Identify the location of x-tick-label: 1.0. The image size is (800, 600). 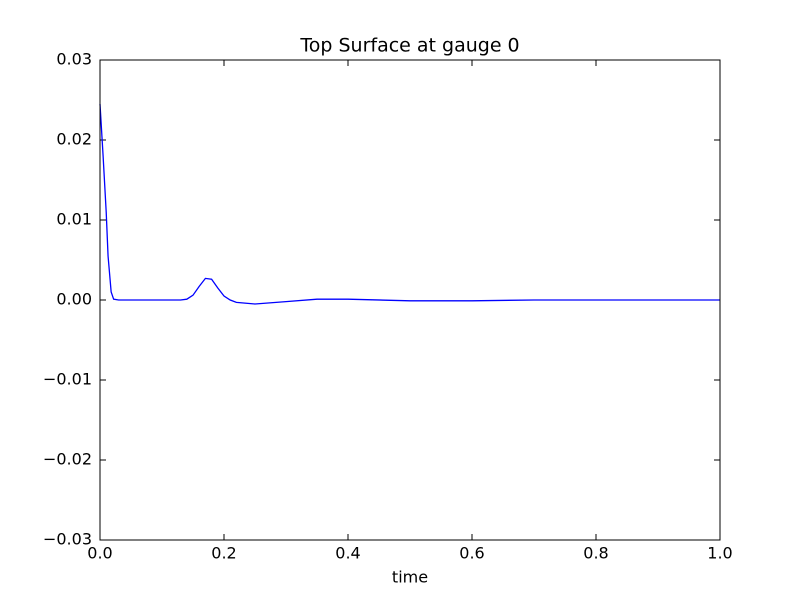
(719, 553).